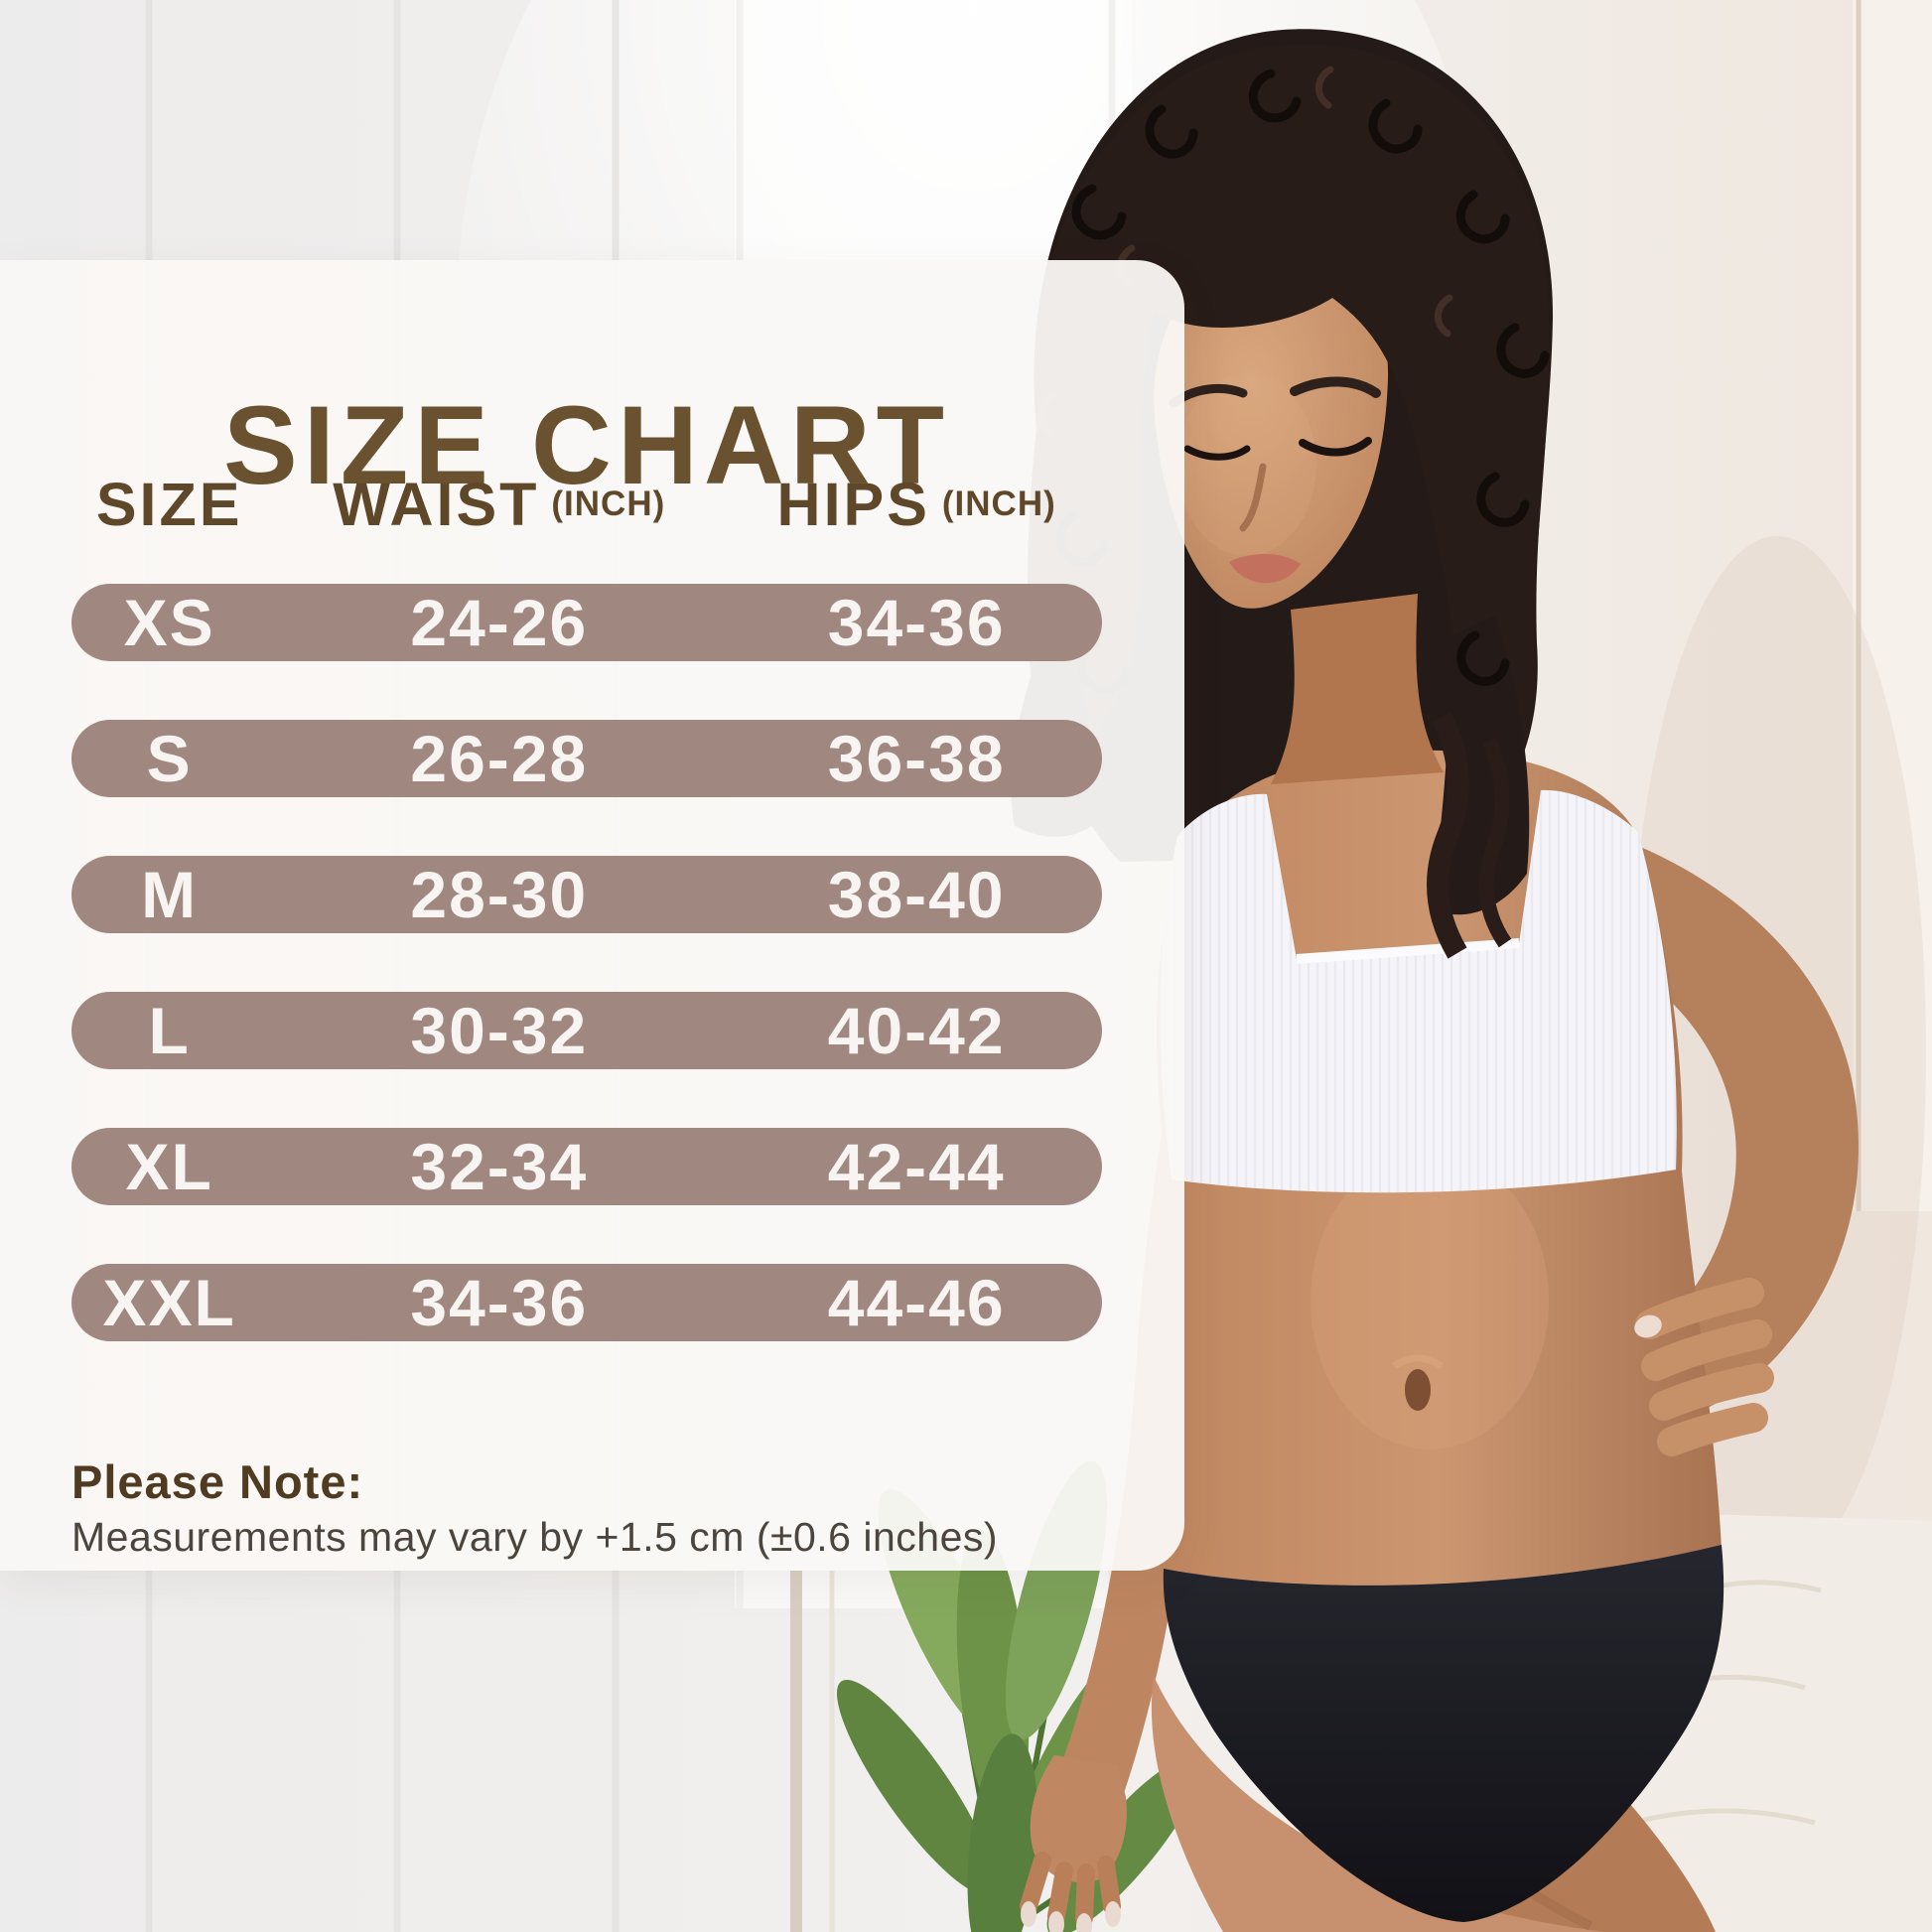  Describe the element at coordinates (917, 1167) in the screenshot. I see `cell-hips: 42-44` at that location.